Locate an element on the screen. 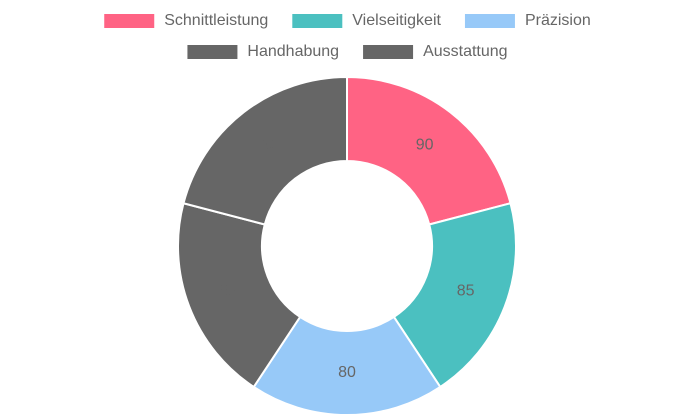 The image size is (695, 417). data-label: 80 is located at coordinates (347, 372).